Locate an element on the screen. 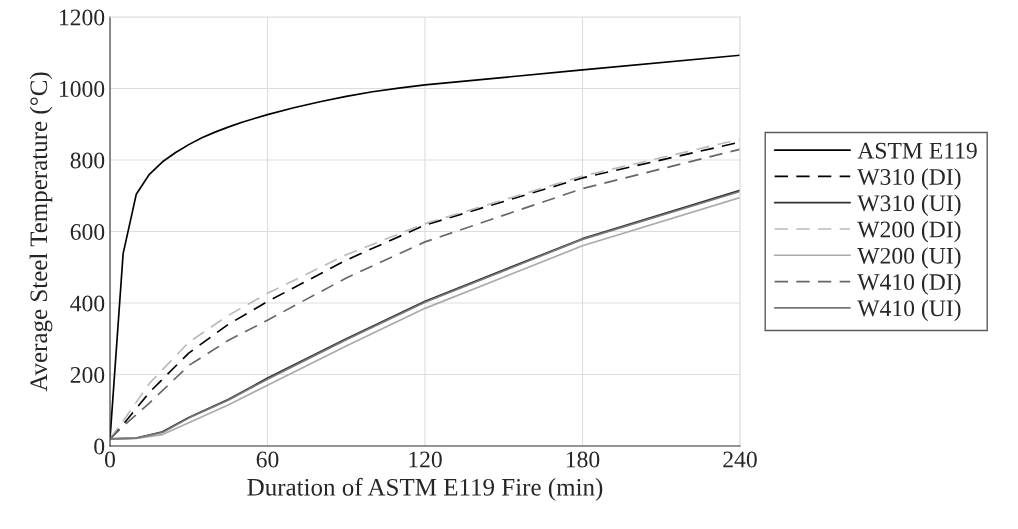 The height and width of the screenshot is (529, 1018). x-tick-label: 120 is located at coordinates (425, 459).